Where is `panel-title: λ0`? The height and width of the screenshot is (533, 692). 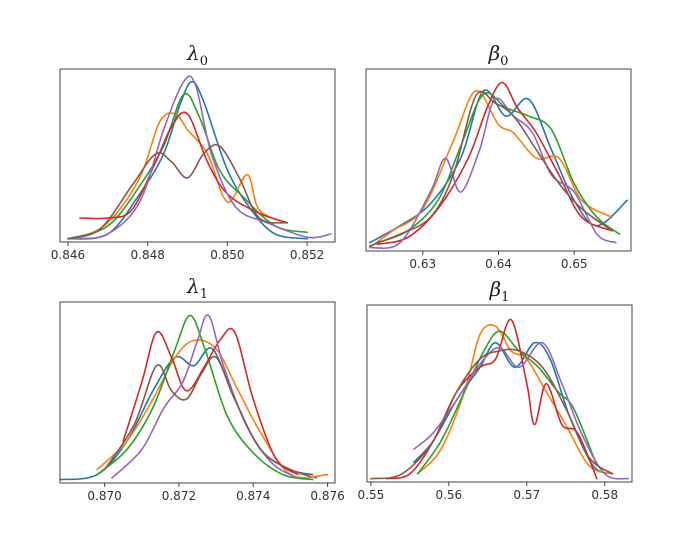
panel-title: λ0 is located at coordinates (197, 55).